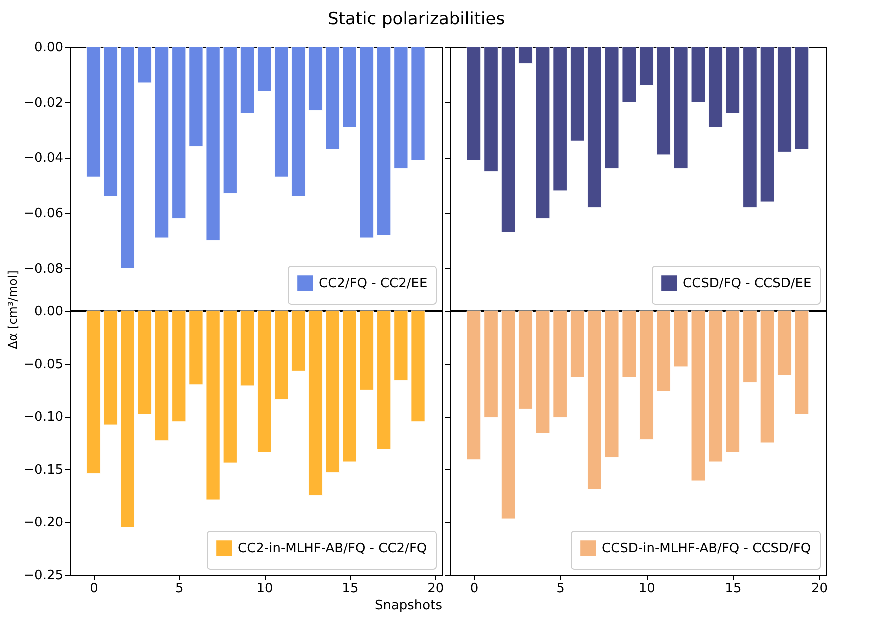 This screenshot has height=643, width=881. Describe the element at coordinates (44, 158) in the screenshot. I see `y-tick-label: −0.04` at that location.